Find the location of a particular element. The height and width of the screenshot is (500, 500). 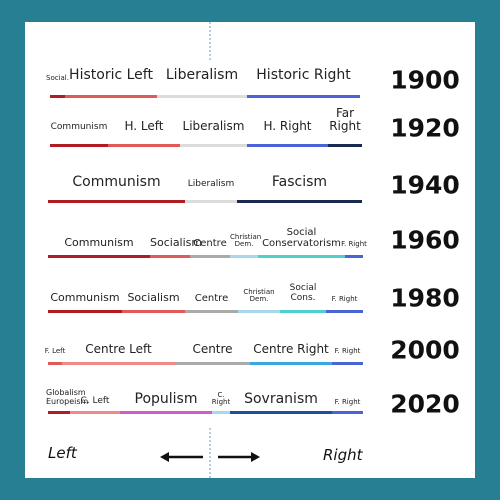

year: 2000 is located at coordinates (425, 350).